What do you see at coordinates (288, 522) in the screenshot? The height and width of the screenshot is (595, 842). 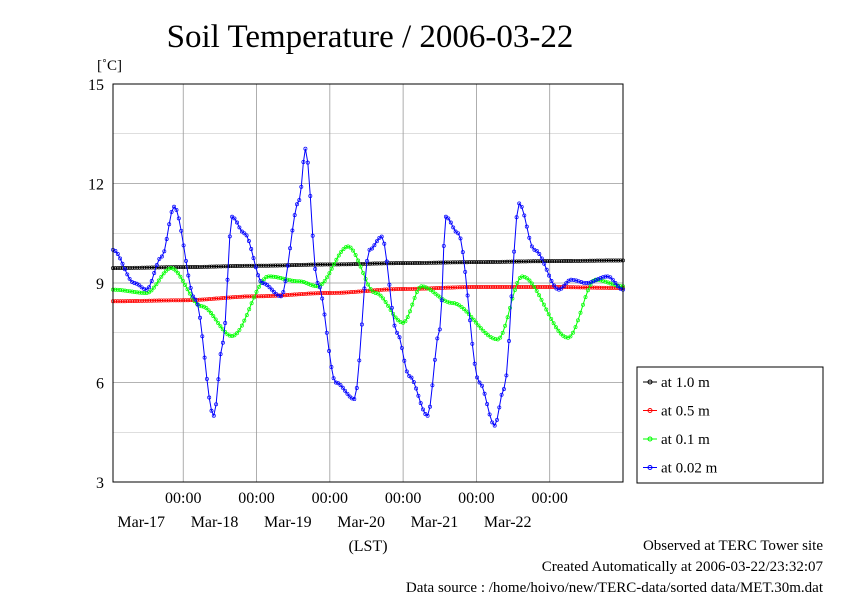 I see `x-tick-date-label: Mar-19` at bounding box center [288, 522].